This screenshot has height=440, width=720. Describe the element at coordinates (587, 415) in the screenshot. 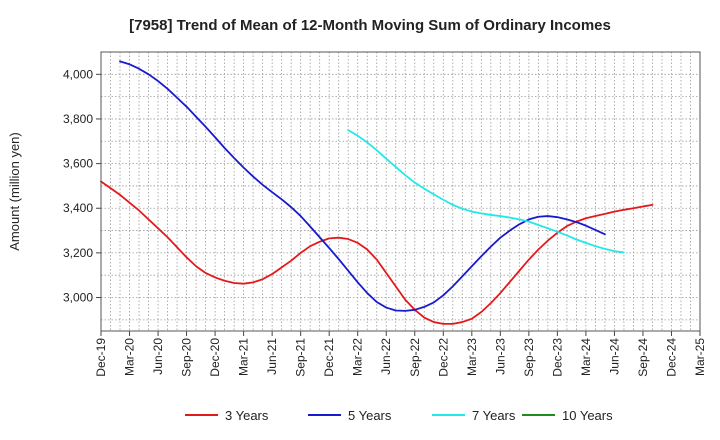

I see `legend-label: 10 Years` at that location.